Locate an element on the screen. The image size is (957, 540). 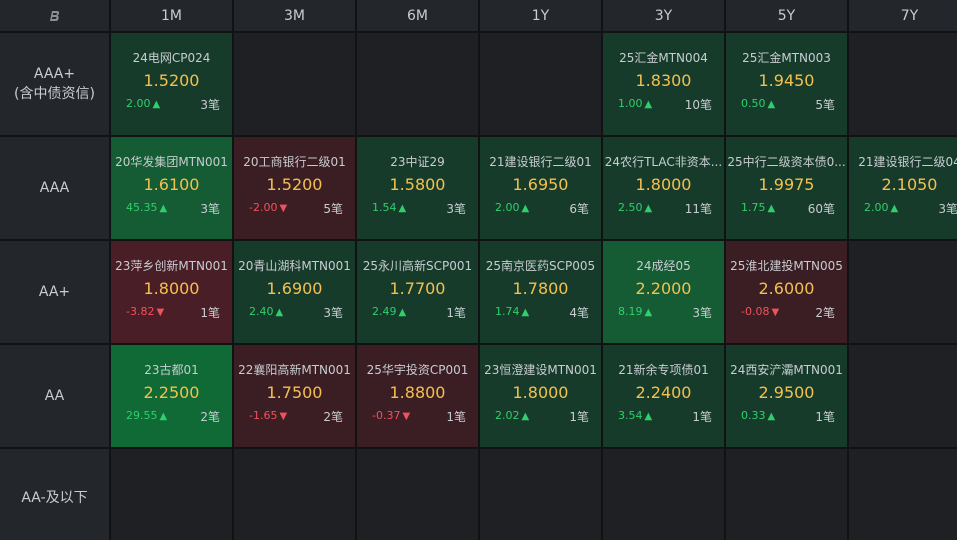
rate-change-value: 1.00 is located at coordinates (630, 103).